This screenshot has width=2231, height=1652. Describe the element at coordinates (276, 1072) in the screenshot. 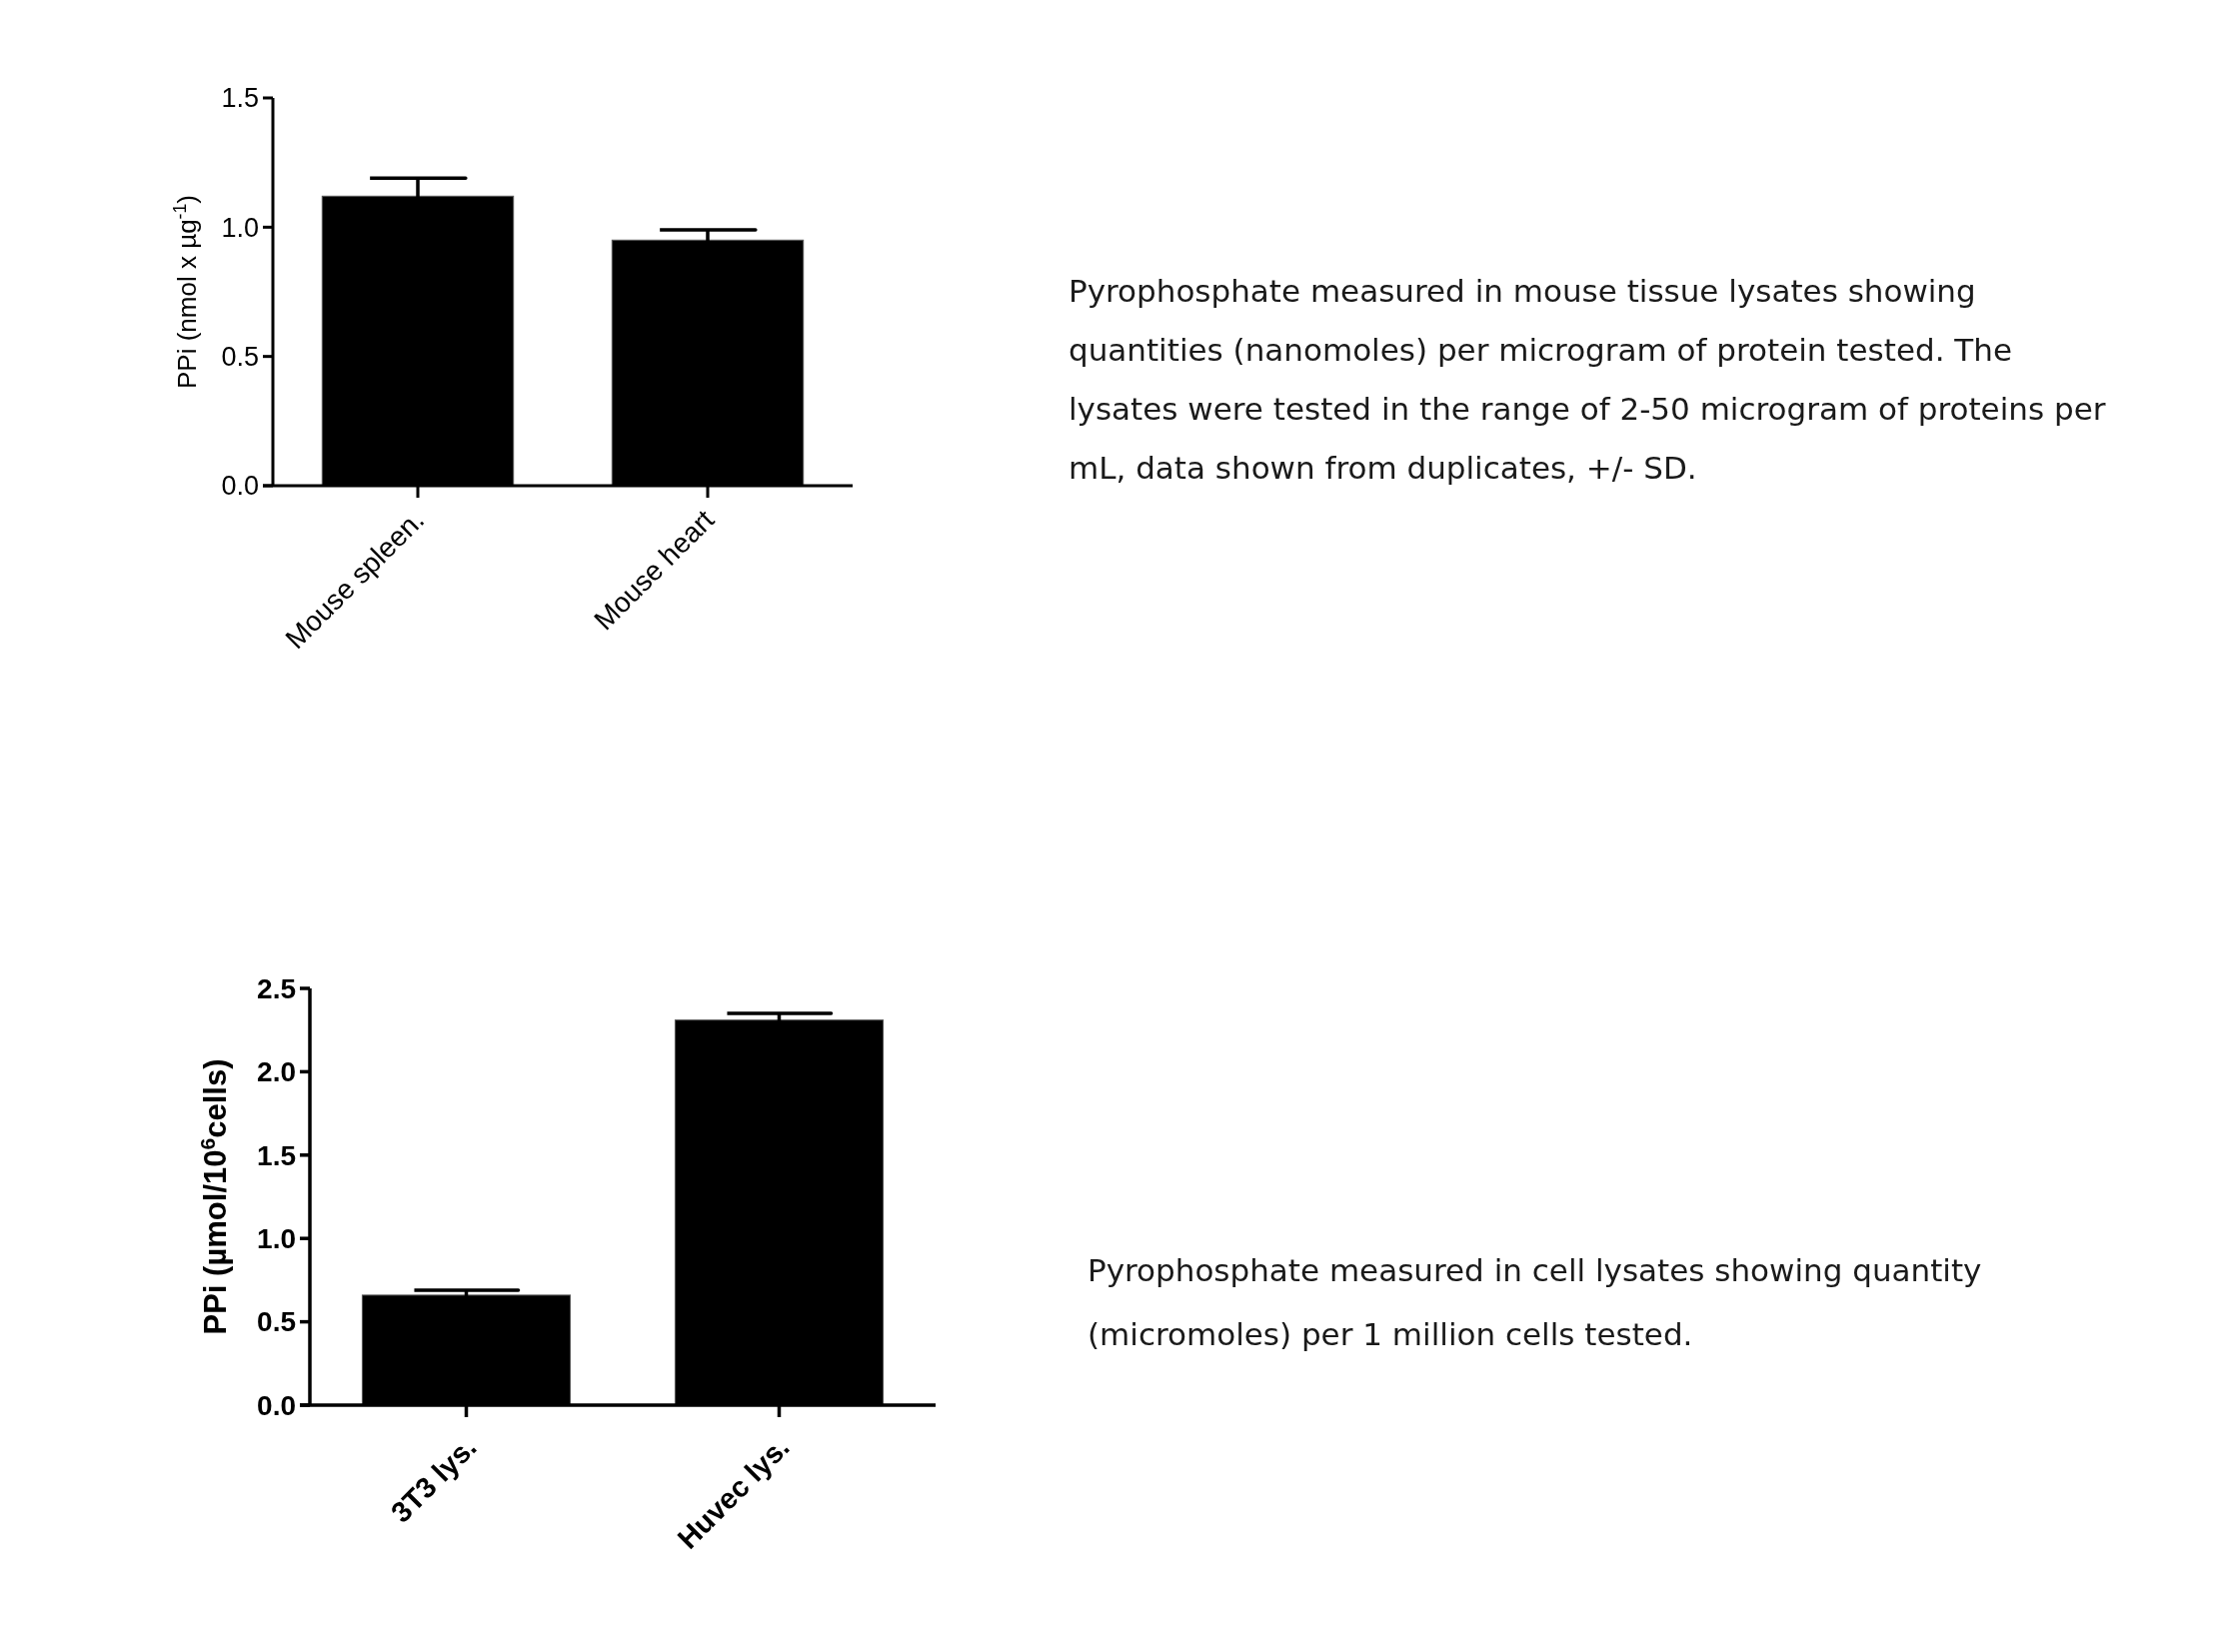

I see `y-tick-label: 2.0` at that location.